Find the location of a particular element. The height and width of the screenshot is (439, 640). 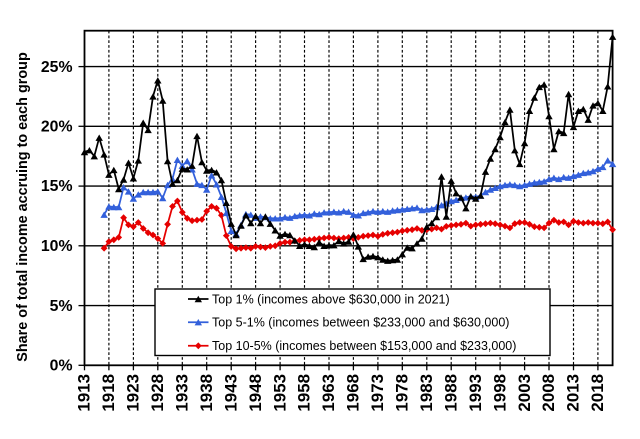

svg-text: 1988 is located at coordinates (450, 393).